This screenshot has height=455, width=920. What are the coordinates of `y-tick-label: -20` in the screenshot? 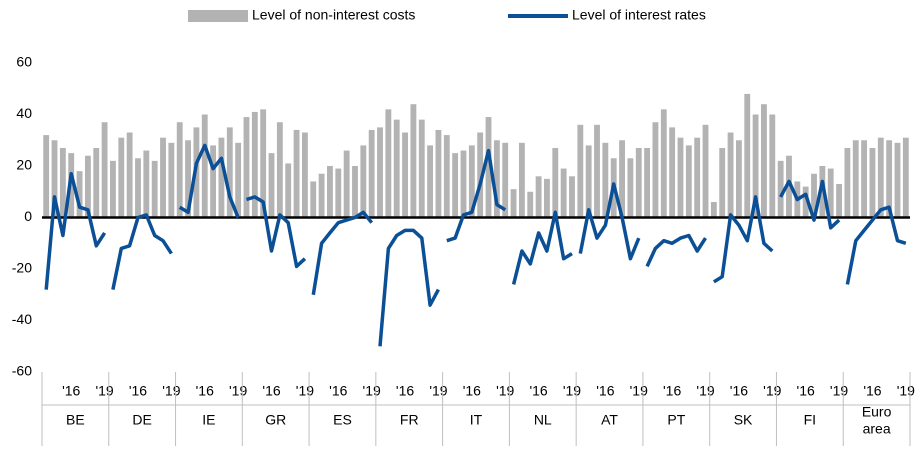 It's located at (22, 268).